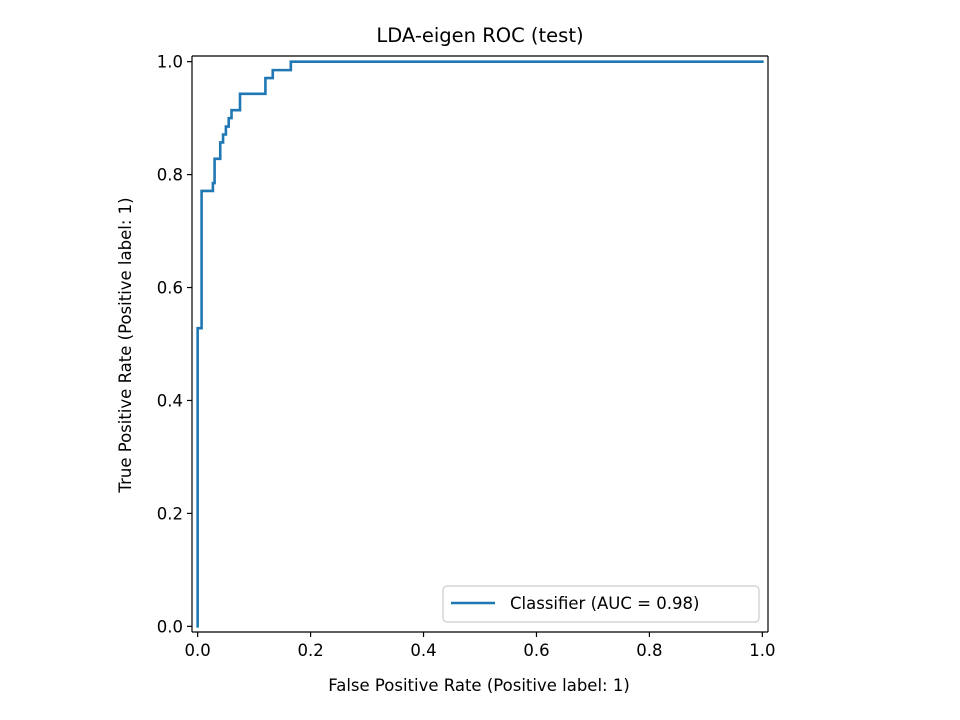  What do you see at coordinates (170, 513) in the screenshot?
I see `y-tick-label: 0.2` at bounding box center [170, 513].